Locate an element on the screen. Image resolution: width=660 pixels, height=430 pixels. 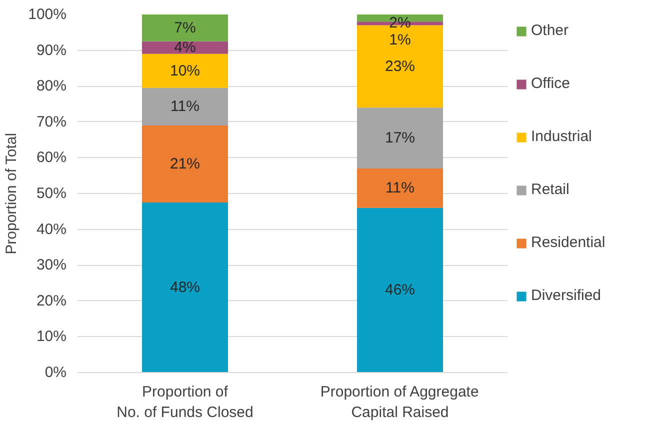
data-label: 10% is located at coordinates (185, 71).